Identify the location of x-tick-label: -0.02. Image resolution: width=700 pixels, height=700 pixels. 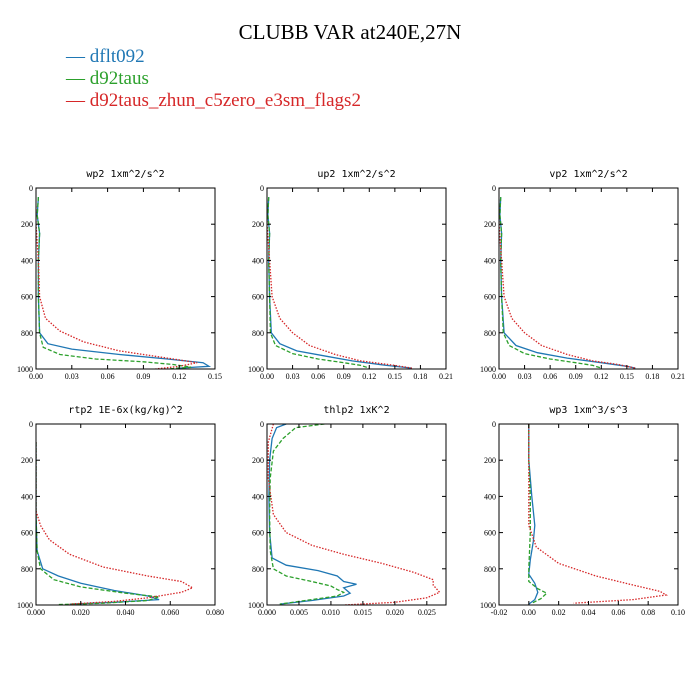
(499, 612).